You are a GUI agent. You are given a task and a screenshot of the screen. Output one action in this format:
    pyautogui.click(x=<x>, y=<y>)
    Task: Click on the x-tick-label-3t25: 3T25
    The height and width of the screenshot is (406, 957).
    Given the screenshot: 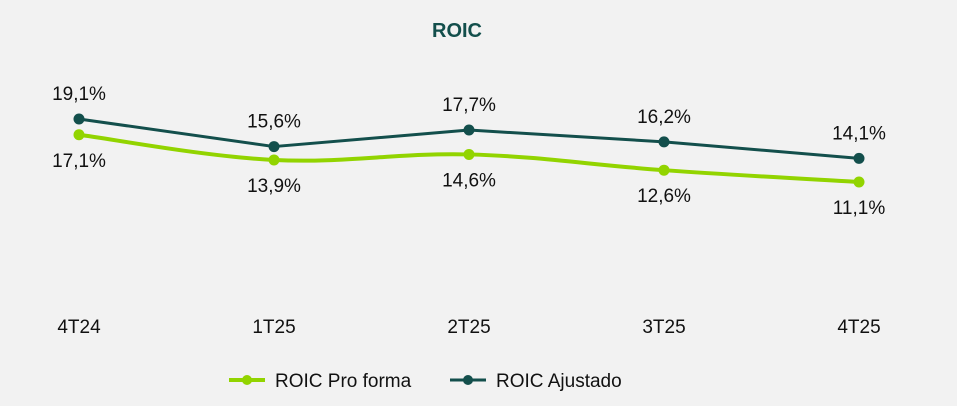 What is the action you would take?
    pyautogui.click(x=663, y=327)
    